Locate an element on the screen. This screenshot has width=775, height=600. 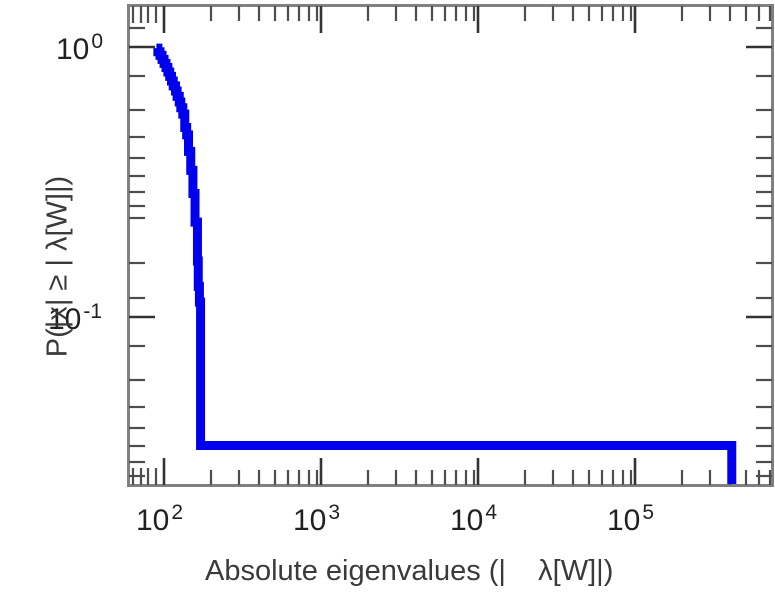
x-tick-label-1e4: 104 is located at coordinates (474, 519).